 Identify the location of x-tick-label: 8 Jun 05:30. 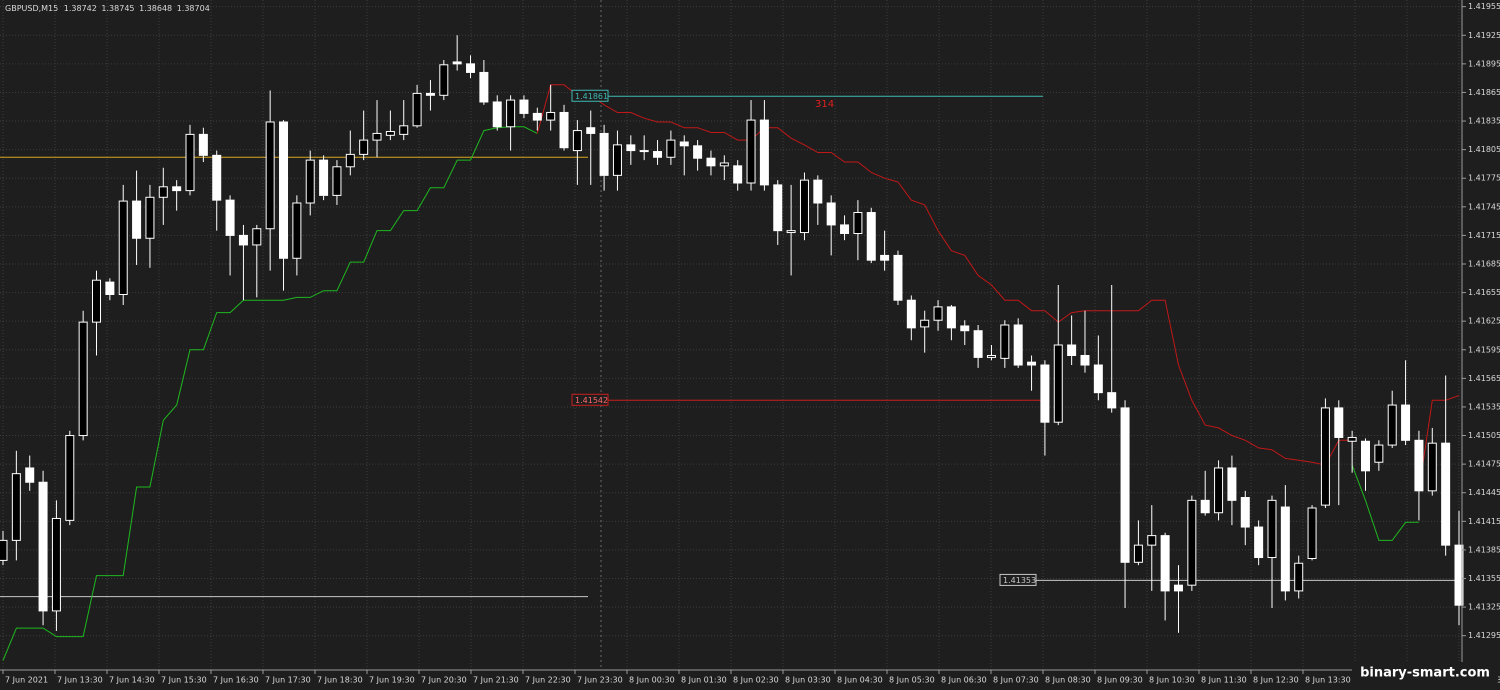
(912, 680).